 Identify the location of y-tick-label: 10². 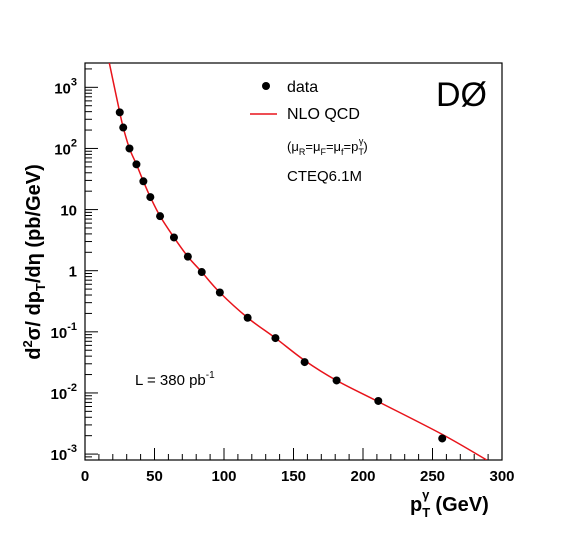
(65, 147).